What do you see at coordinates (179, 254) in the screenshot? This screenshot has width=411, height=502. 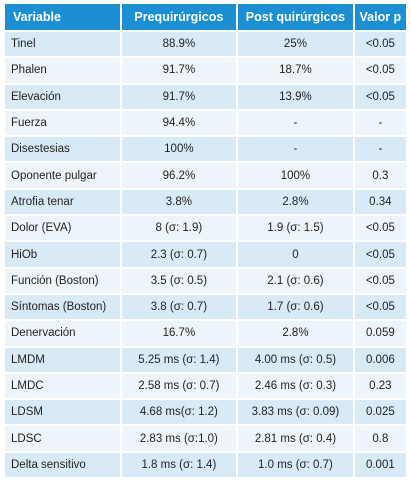 I see `cell-prequirurgicos: 2.3 (σ: 0.7)` at bounding box center [179, 254].